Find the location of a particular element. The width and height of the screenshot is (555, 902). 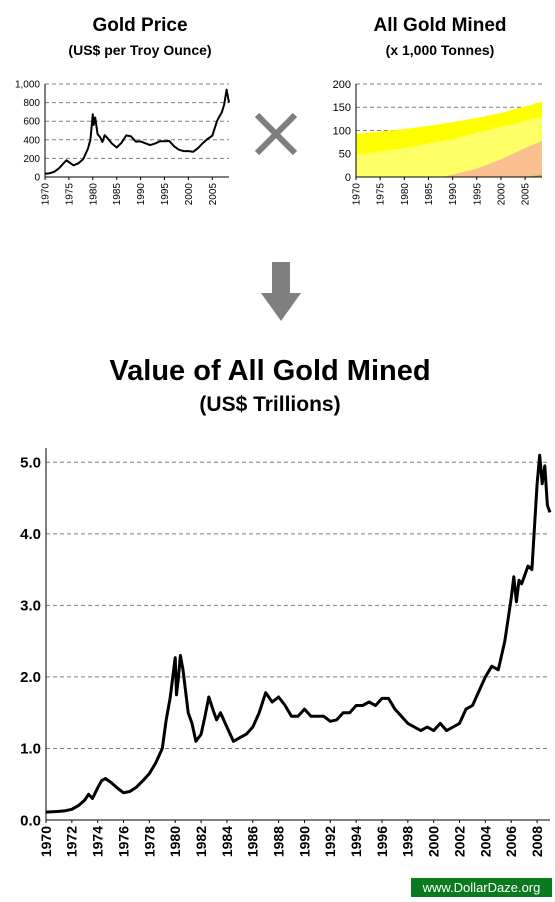

y-tick-label: 3.0 is located at coordinates (30, 606).